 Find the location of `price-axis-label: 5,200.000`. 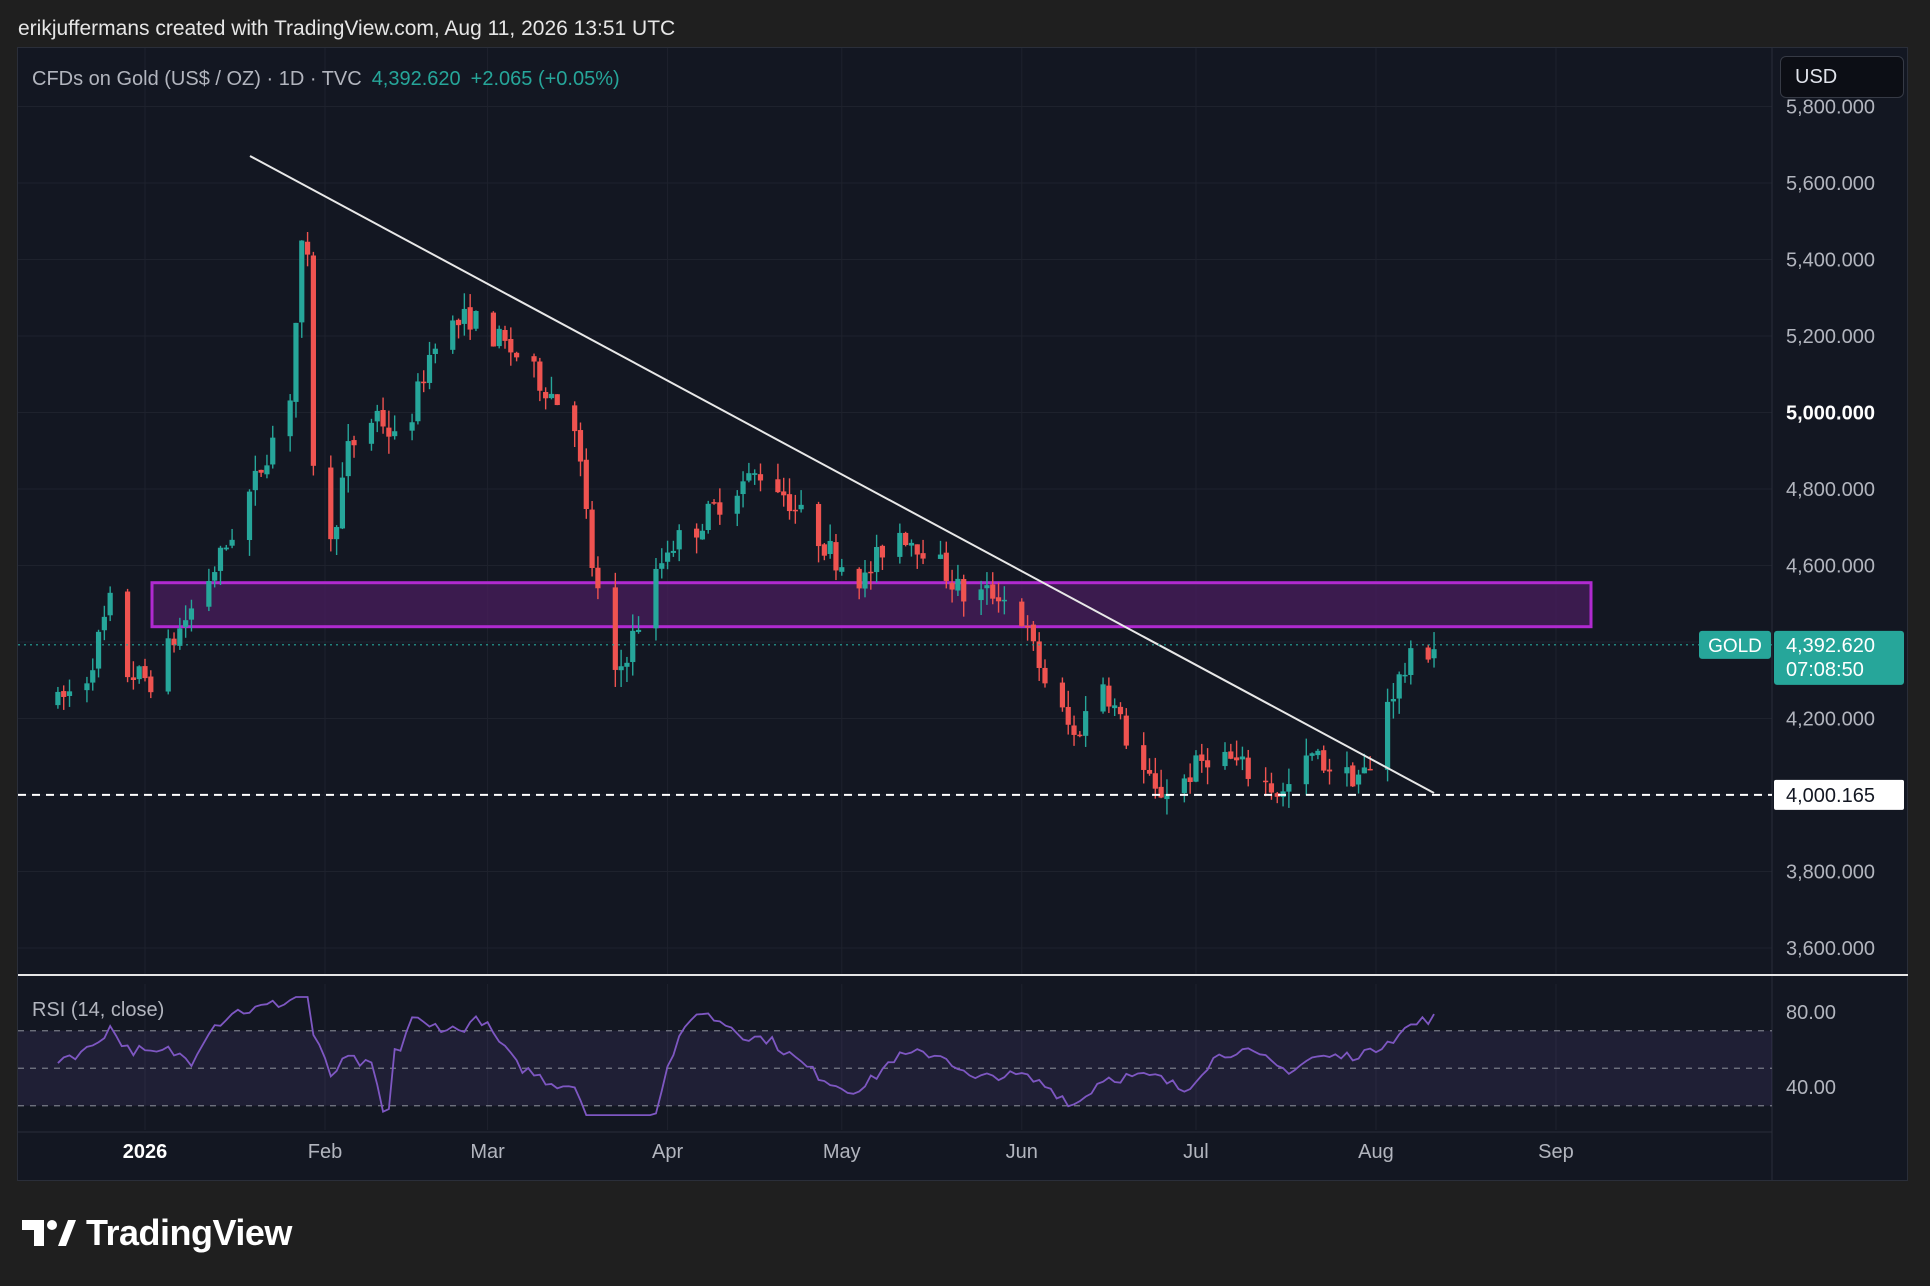

price-axis-label: 5,200.000 is located at coordinates (1830, 337).